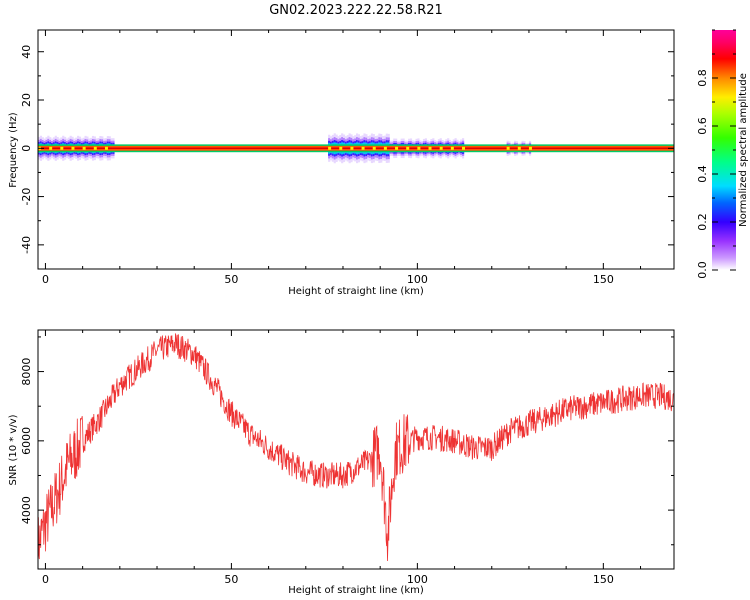 The height and width of the screenshot is (600, 750). I want to click on colorbar-tick-label: 0.6, so click(702, 126).